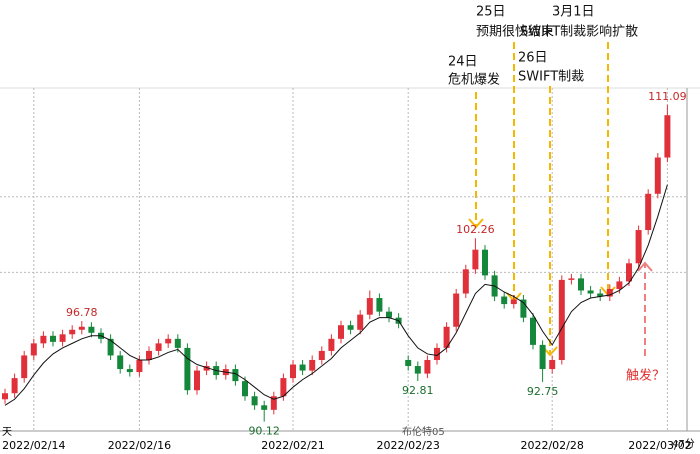 This screenshot has width=700, height=454. What do you see at coordinates (491, 12) in the screenshot?
I see `annotation: 25日` at bounding box center [491, 12].